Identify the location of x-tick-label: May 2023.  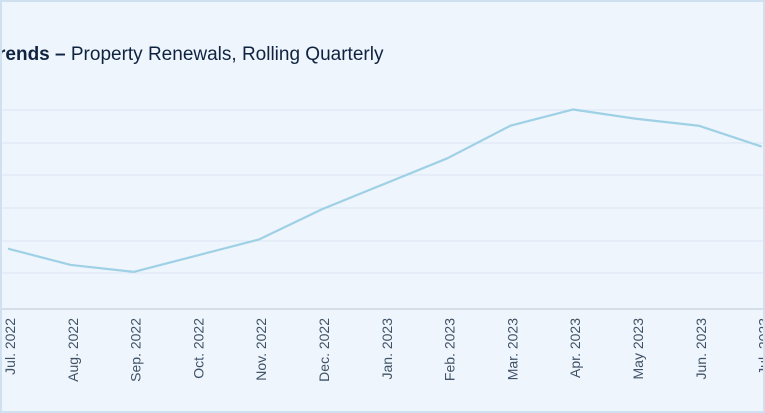
(638, 349).